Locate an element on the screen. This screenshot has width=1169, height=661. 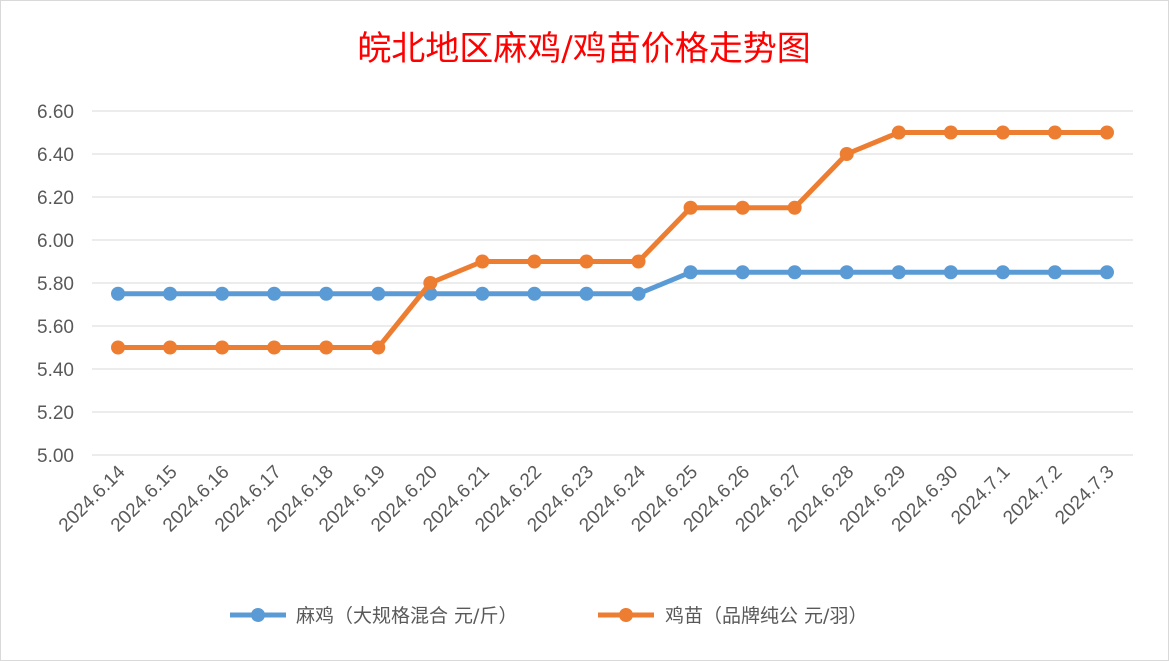
legend-entry: 鸡苗（品牌纯公 元/羽） is located at coordinates (732, 616).